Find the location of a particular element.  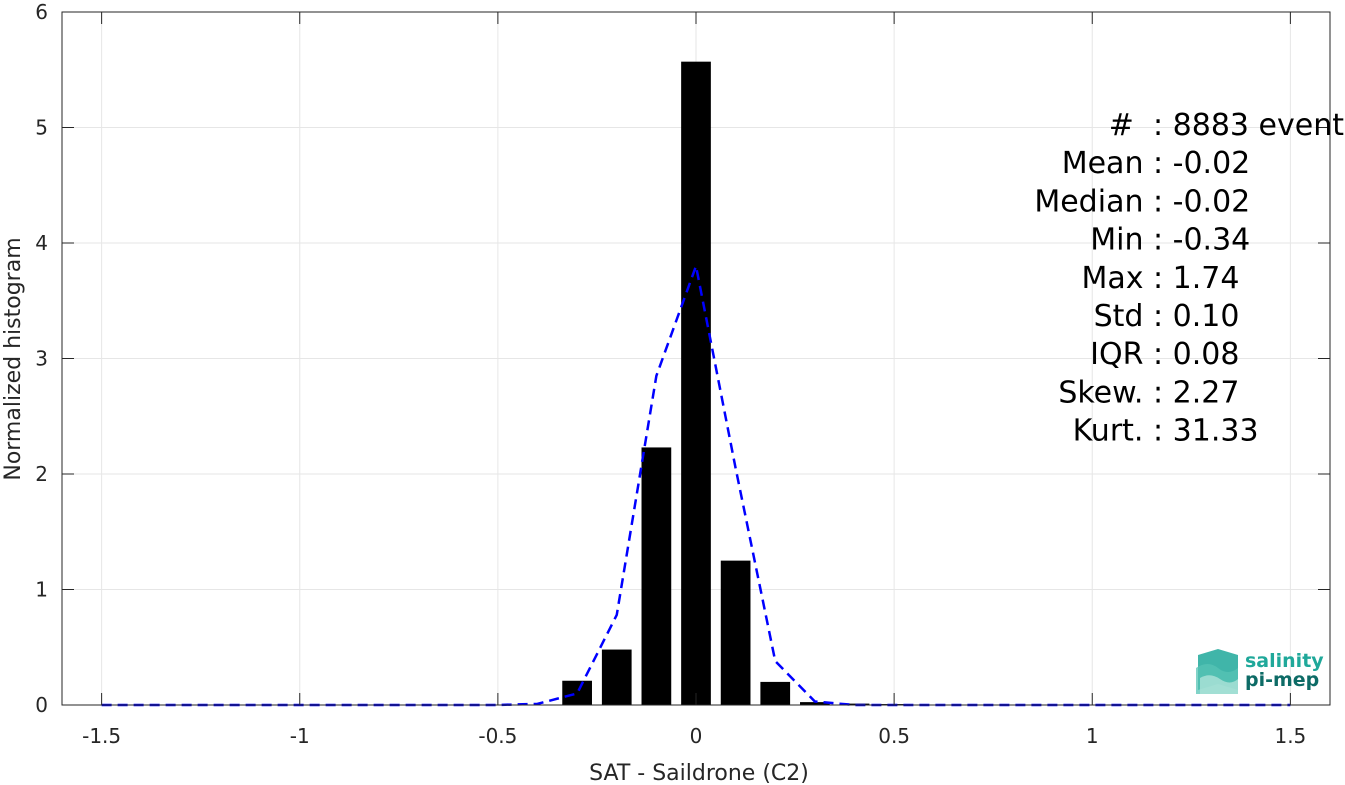

stat-label: # is located at coordinates (1131, 125).